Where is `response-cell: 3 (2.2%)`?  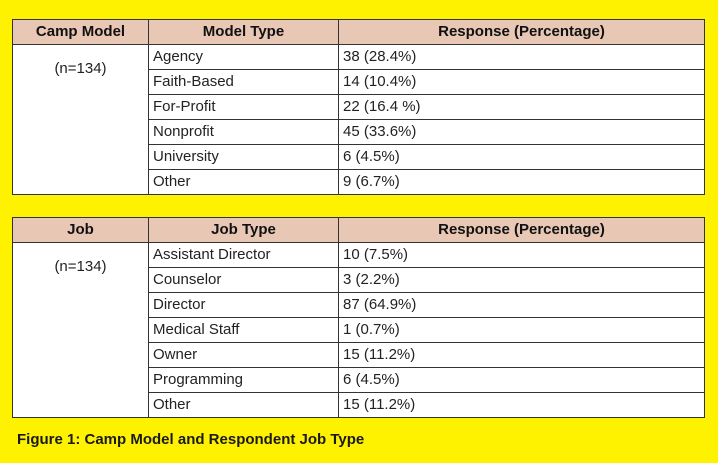
response-cell: 3 (2.2%) is located at coordinates (521, 280).